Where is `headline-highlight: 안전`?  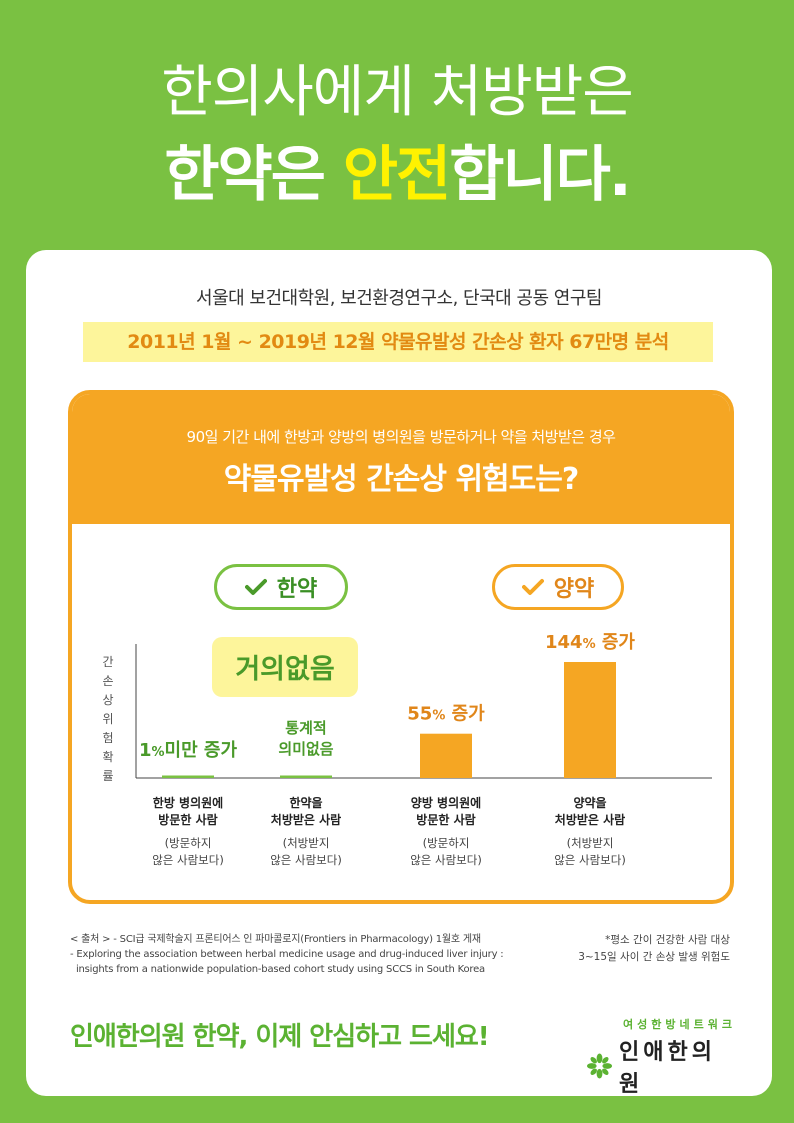 headline-highlight: 안전 is located at coordinates (396, 175).